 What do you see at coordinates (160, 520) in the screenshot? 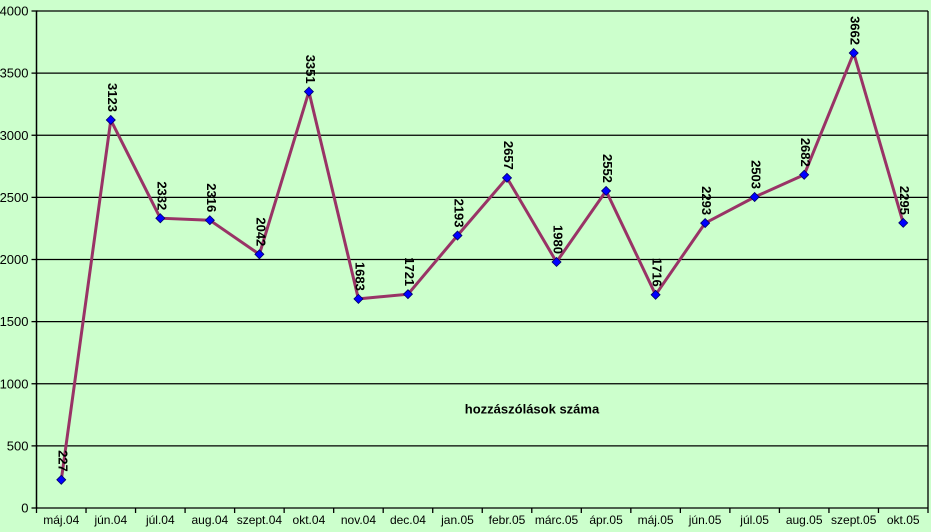
I see `x-axis-label: júl.04` at bounding box center [160, 520].